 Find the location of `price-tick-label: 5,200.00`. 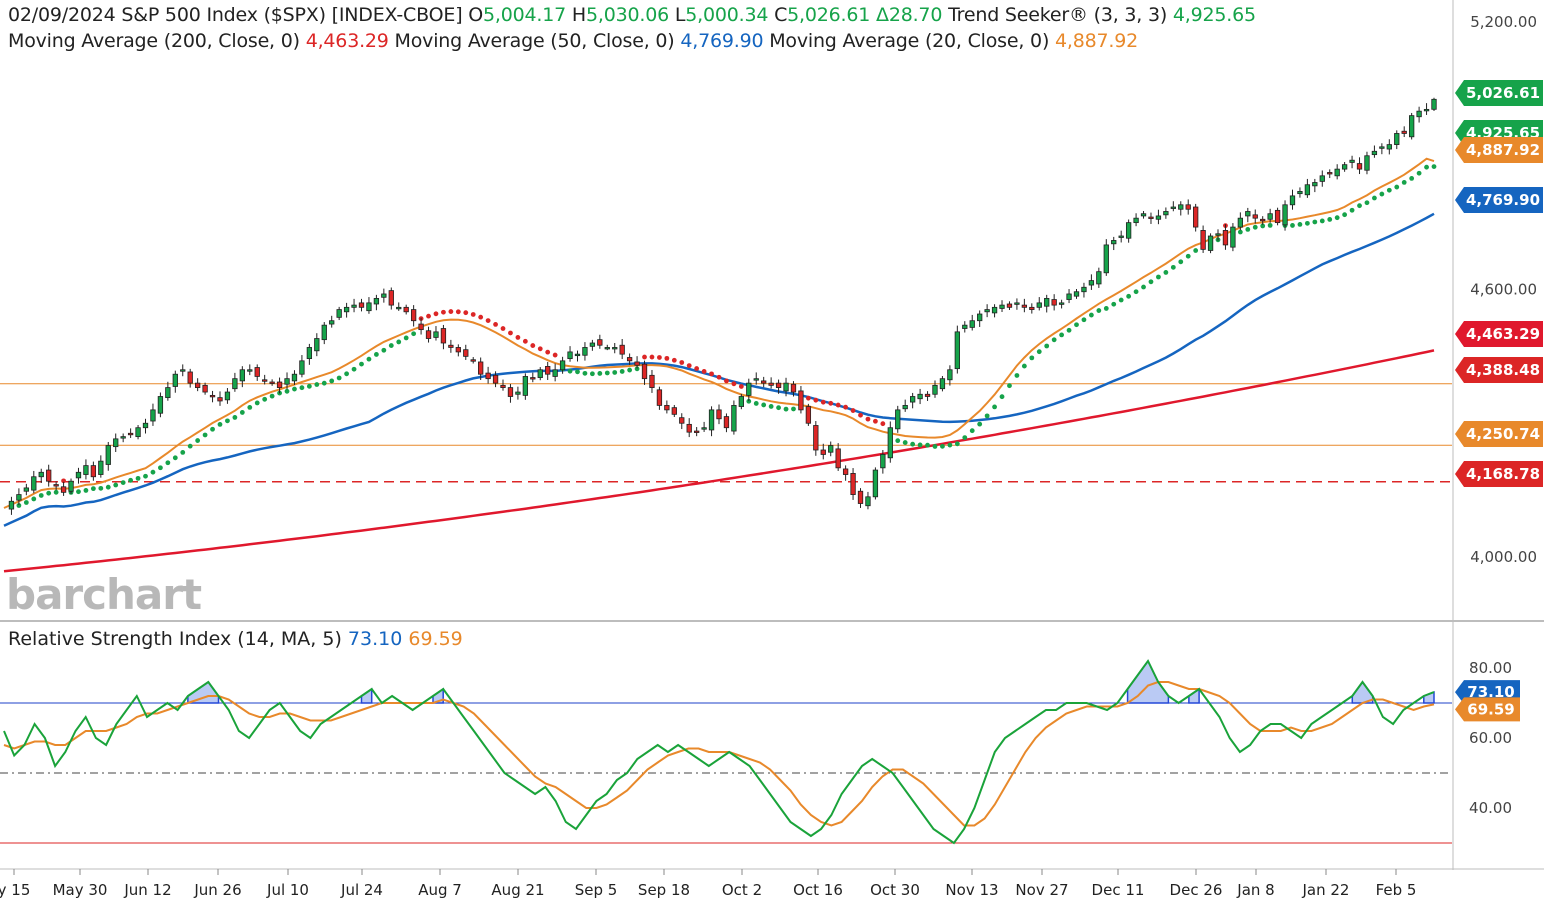

price-tick-label: 5,200.00 is located at coordinates (1503, 22).